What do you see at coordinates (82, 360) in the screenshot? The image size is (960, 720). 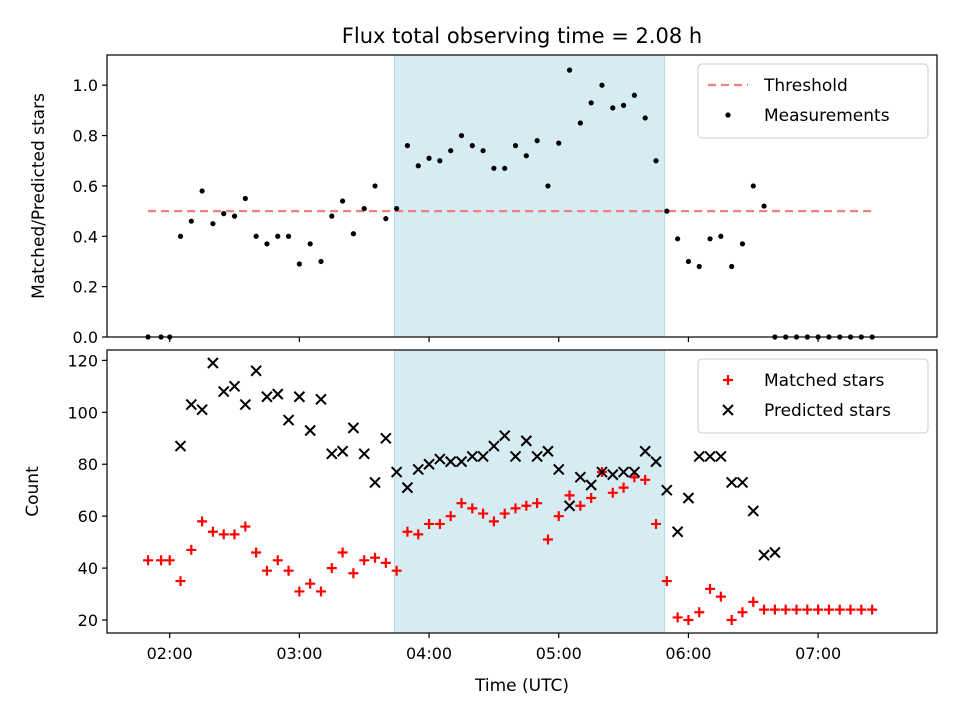 I see `y-tick-label: 120` at bounding box center [82, 360].